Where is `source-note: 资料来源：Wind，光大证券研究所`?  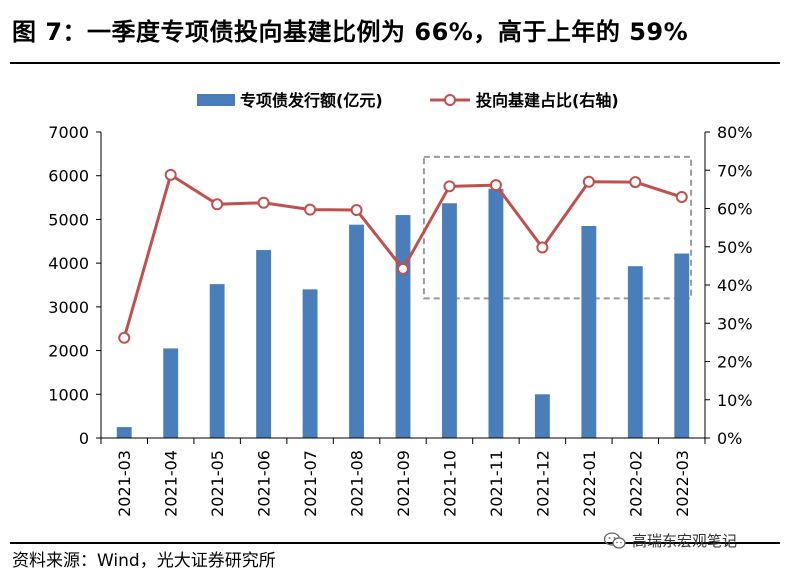
source-note: 资料来源：Wind，光大证券研究所 is located at coordinates (144, 561).